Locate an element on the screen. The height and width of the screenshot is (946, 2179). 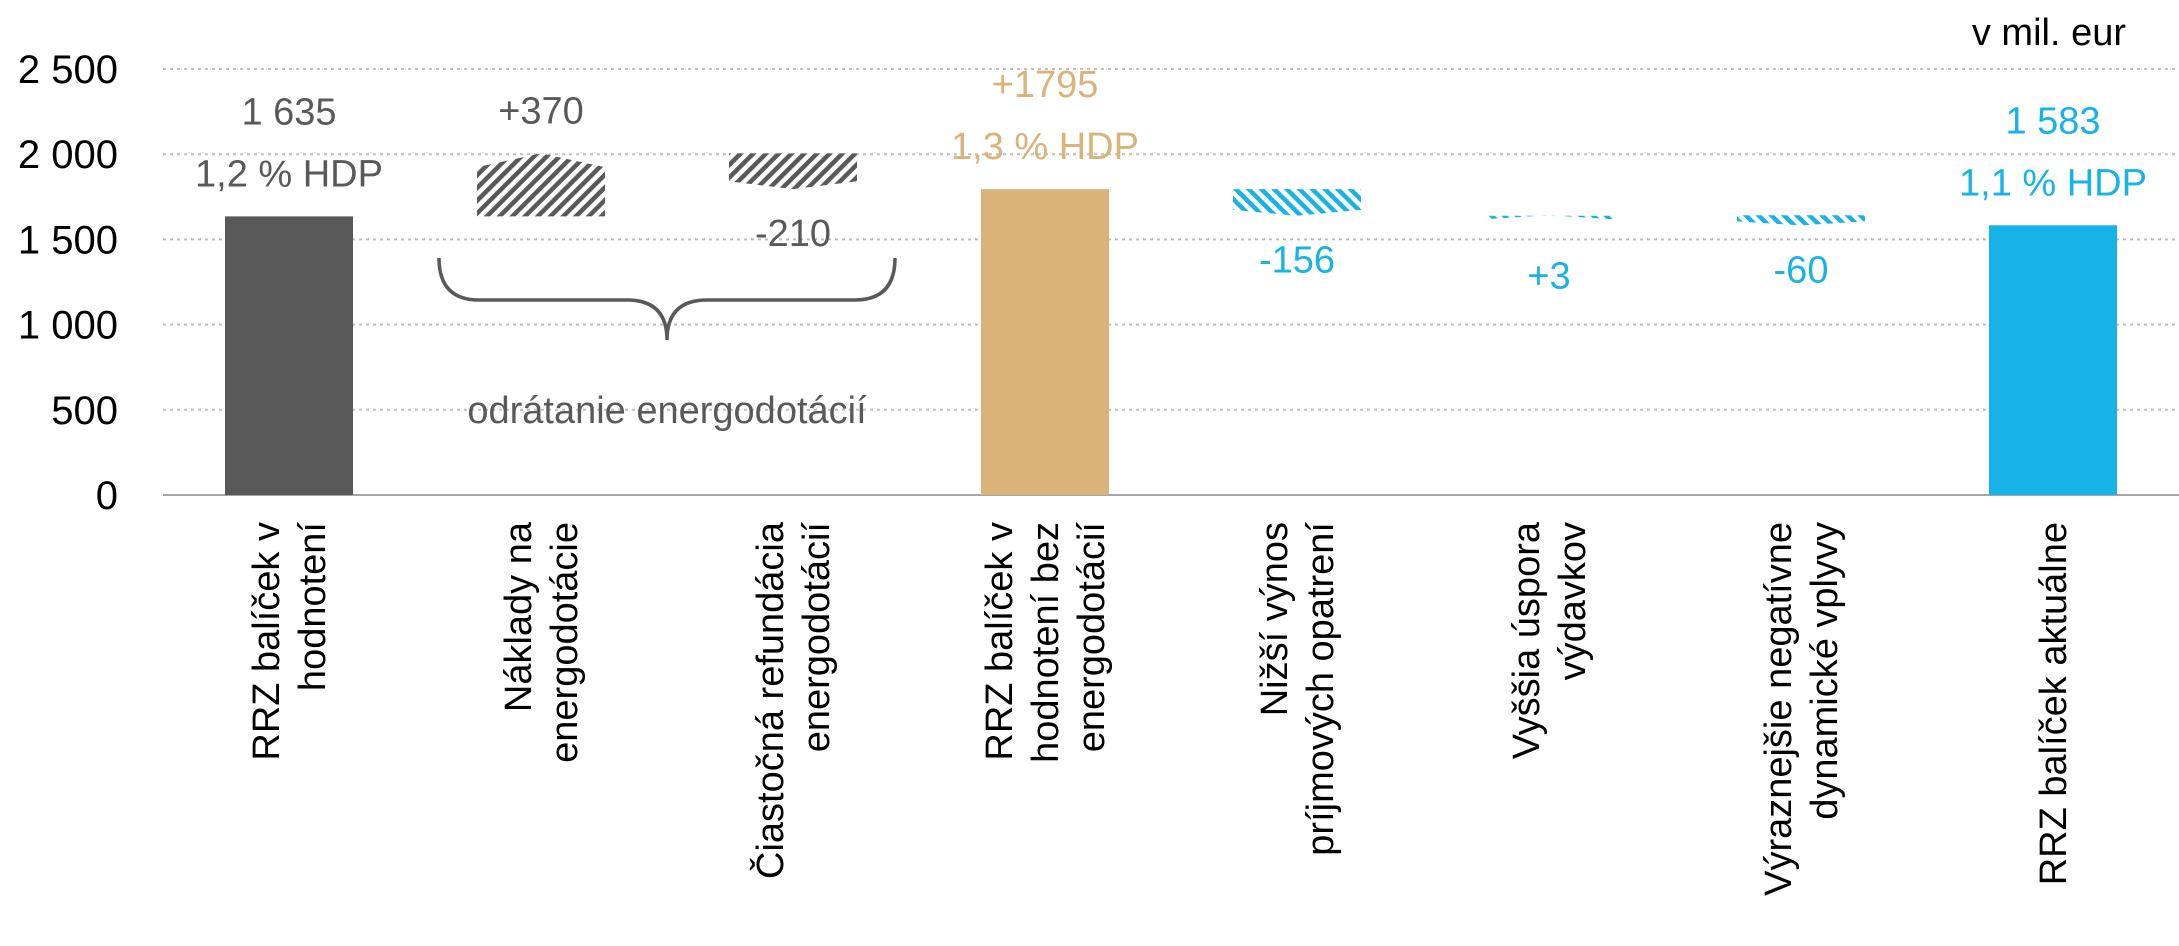
y-tick-label: 2 500 is located at coordinates (68, 70).